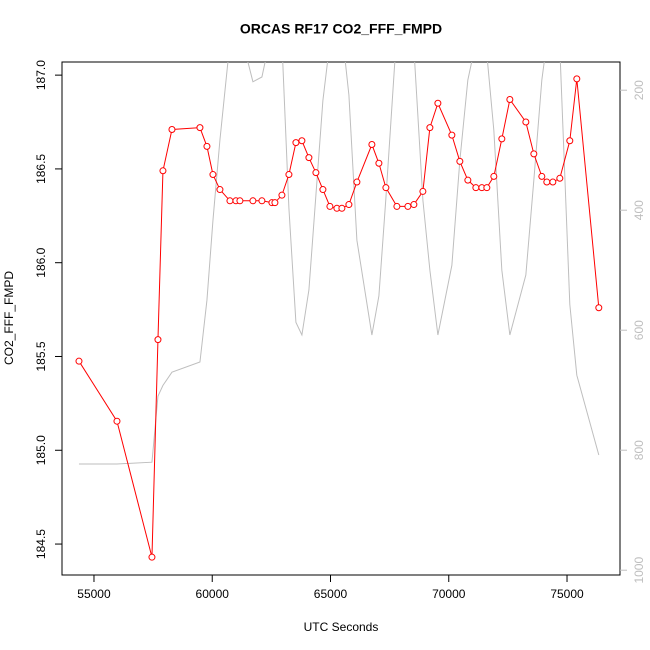  I want to click on y2-tick-label: 800, so click(639, 450).